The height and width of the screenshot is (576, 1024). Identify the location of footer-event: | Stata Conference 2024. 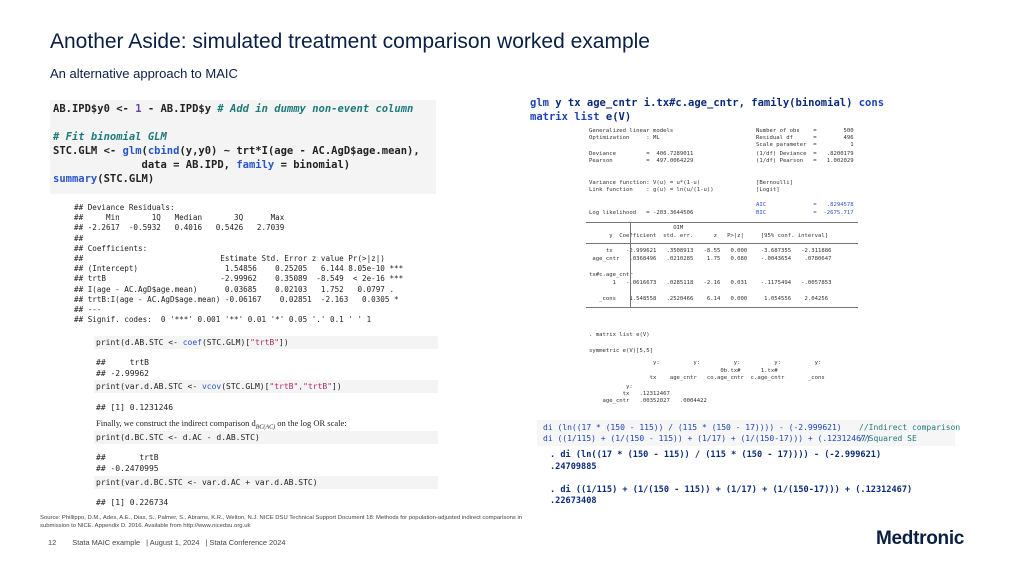
(245, 542).